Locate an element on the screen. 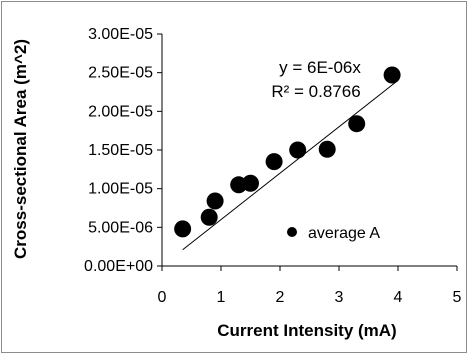  trendline-equation: y = 6E-06x is located at coordinates (320, 67).